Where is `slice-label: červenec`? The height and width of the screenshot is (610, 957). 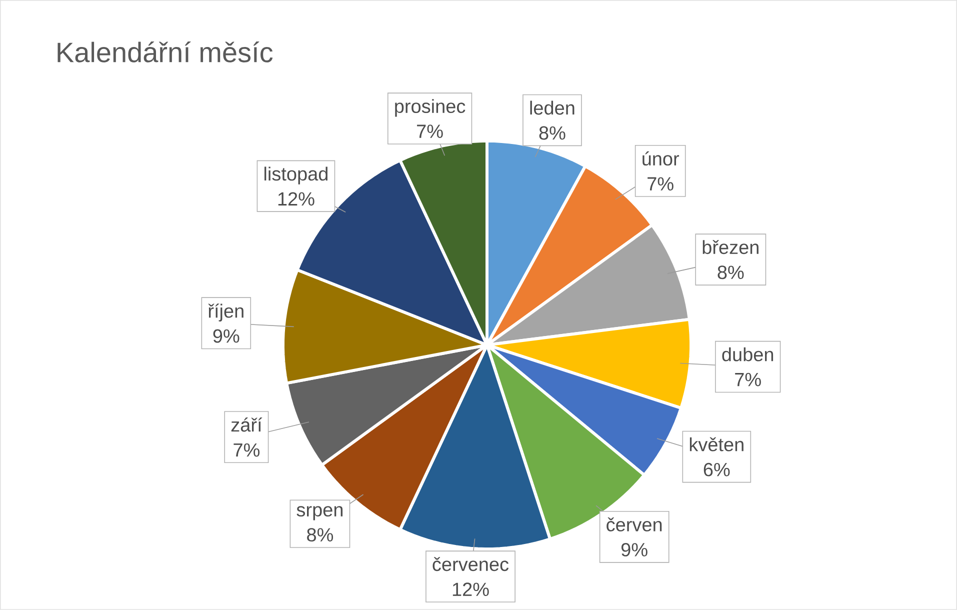 slice-label: červenec is located at coordinates (470, 564).